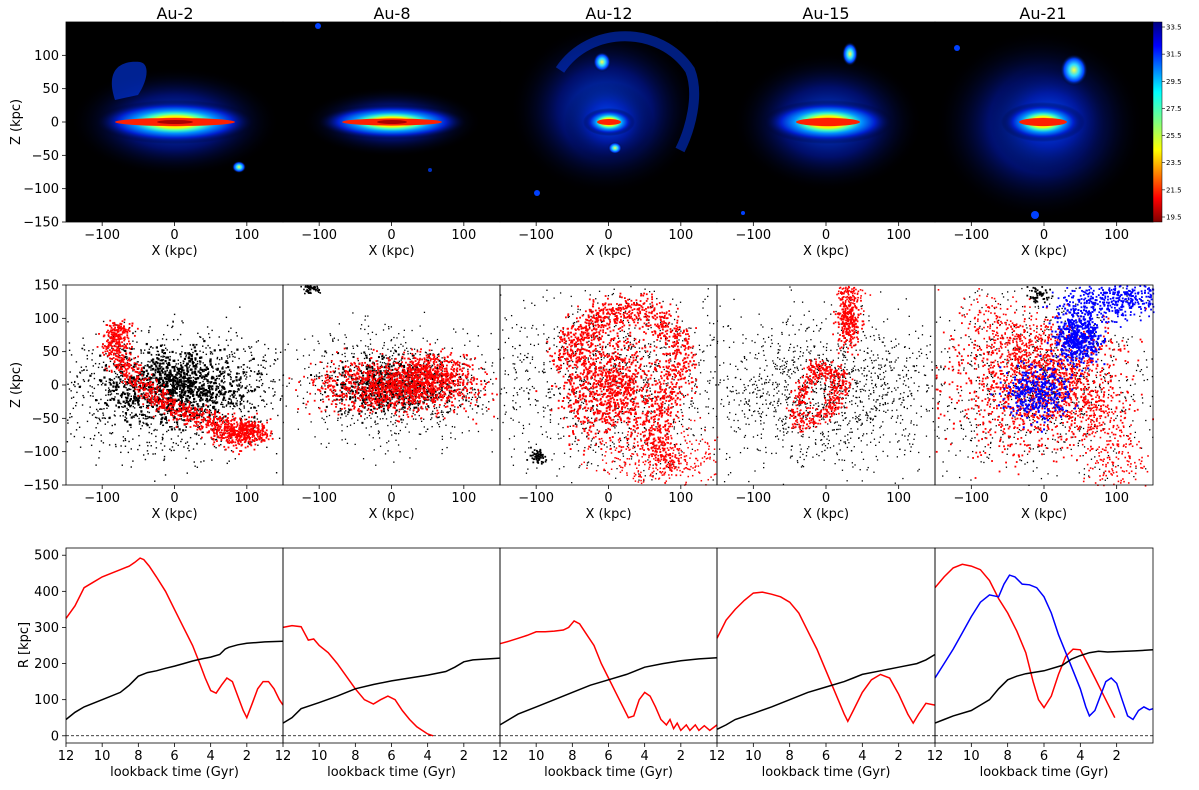  Describe the element at coordinates (1174, 218) in the screenshot. I see `colorbar-tick-label: 19.5` at that location.